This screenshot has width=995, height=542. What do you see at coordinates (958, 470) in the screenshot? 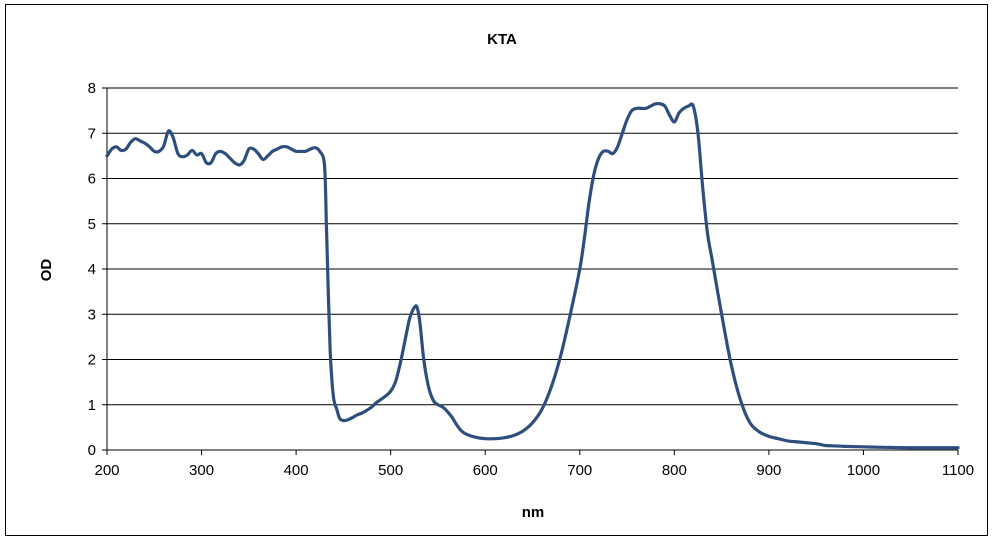
I see `x-tick-label: 1100` at bounding box center [958, 470].